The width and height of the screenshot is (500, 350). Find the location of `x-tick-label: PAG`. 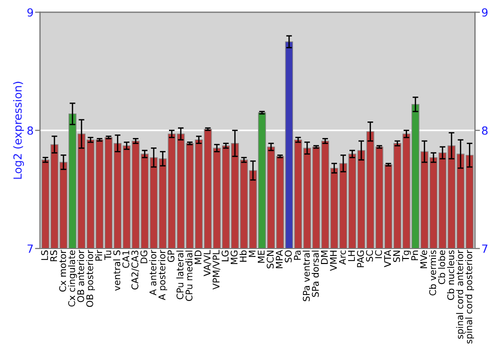

x-tick-label: PAG is located at coordinates (360, 259).